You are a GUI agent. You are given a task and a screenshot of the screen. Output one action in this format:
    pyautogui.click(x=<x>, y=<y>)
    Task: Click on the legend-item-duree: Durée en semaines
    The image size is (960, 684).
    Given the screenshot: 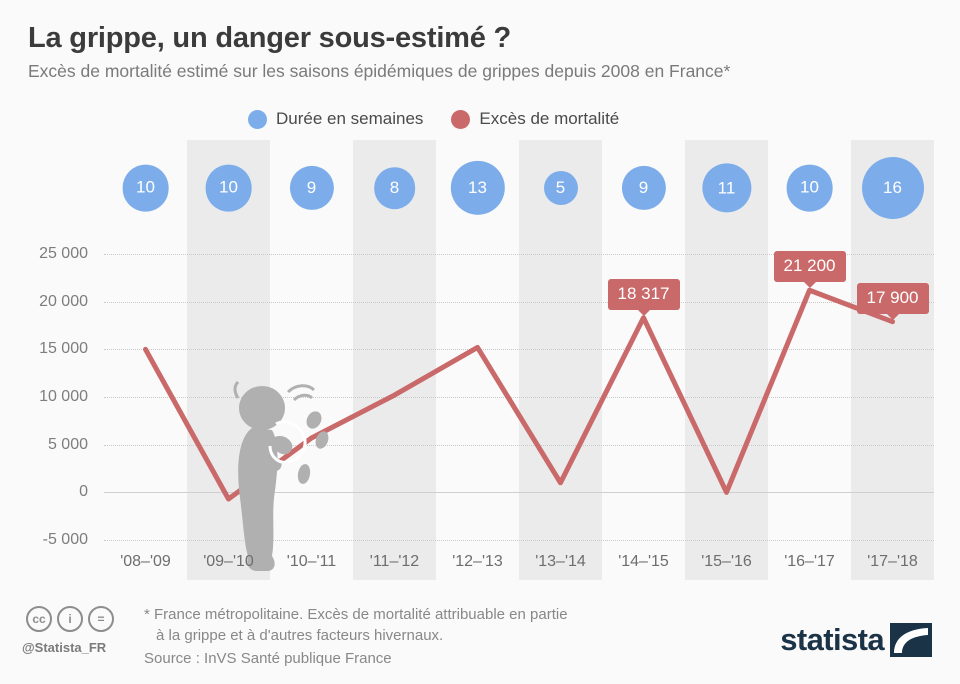 What is the action you would take?
    pyautogui.click(x=335, y=119)
    